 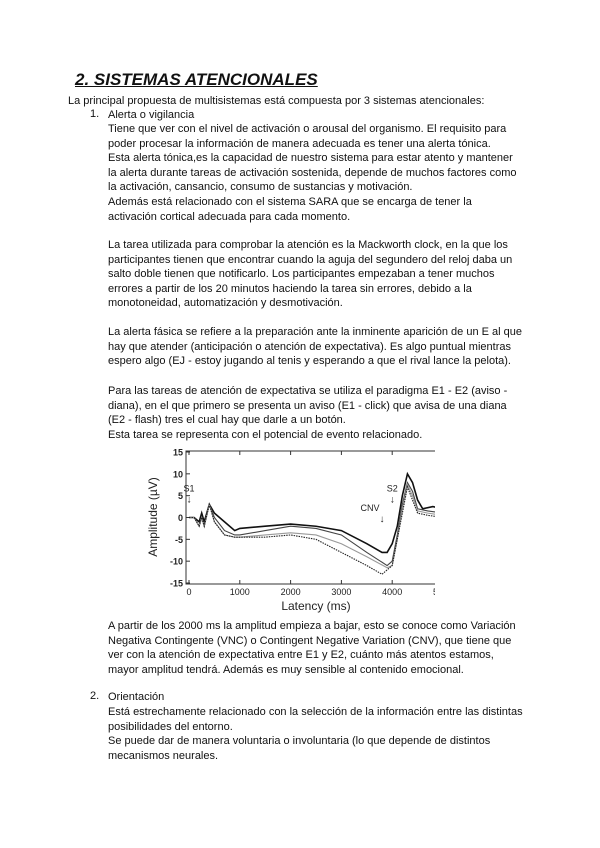 What do you see at coordinates (392, 488) in the screenshot?
I see `annotation-s2: S2` at bounding box center [392, 488].